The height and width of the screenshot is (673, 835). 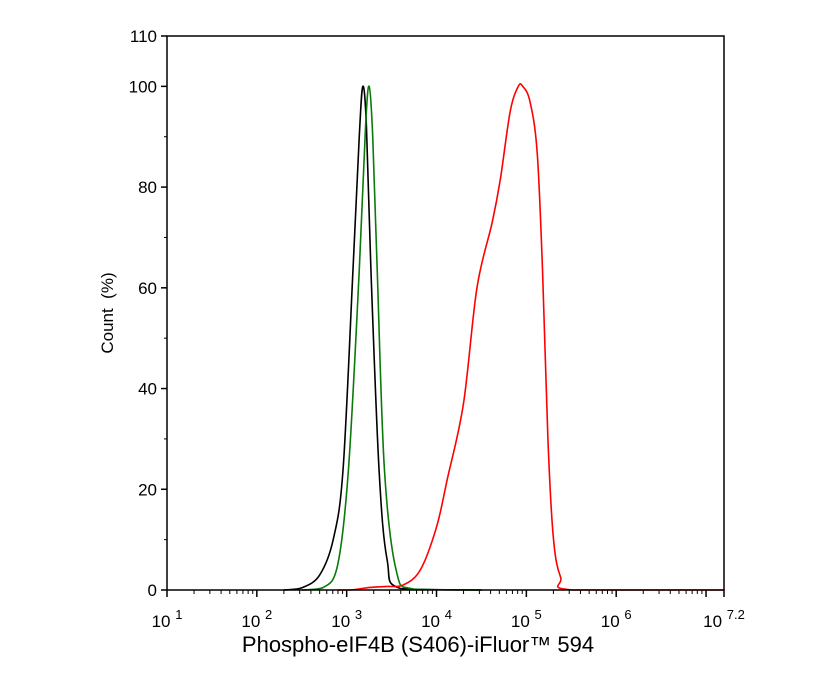 What do you see at coordinates (143, 36) in the screenshot?
I see `y-tick-label: 110` at bounding box center [143, 36].